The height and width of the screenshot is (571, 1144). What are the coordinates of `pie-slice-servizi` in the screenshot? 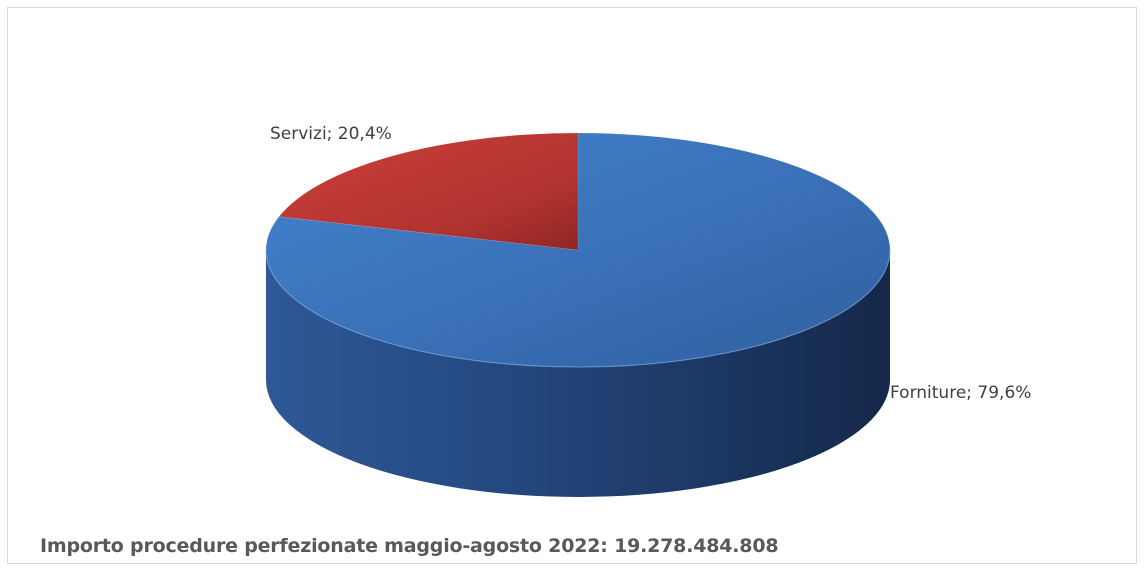 It's located at (428, 191).